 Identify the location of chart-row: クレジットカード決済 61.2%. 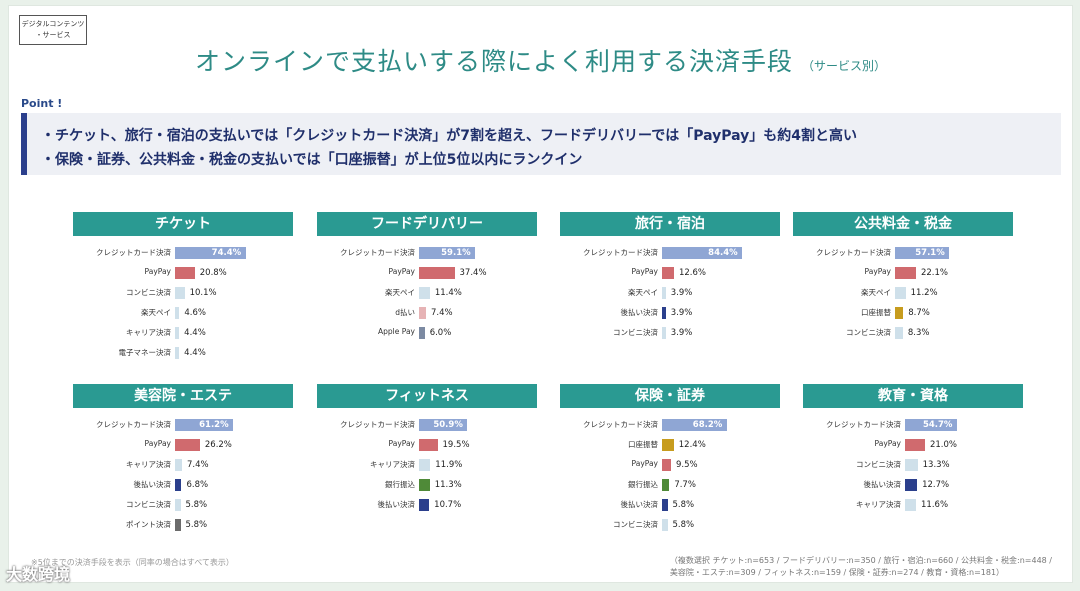
(183, 425).